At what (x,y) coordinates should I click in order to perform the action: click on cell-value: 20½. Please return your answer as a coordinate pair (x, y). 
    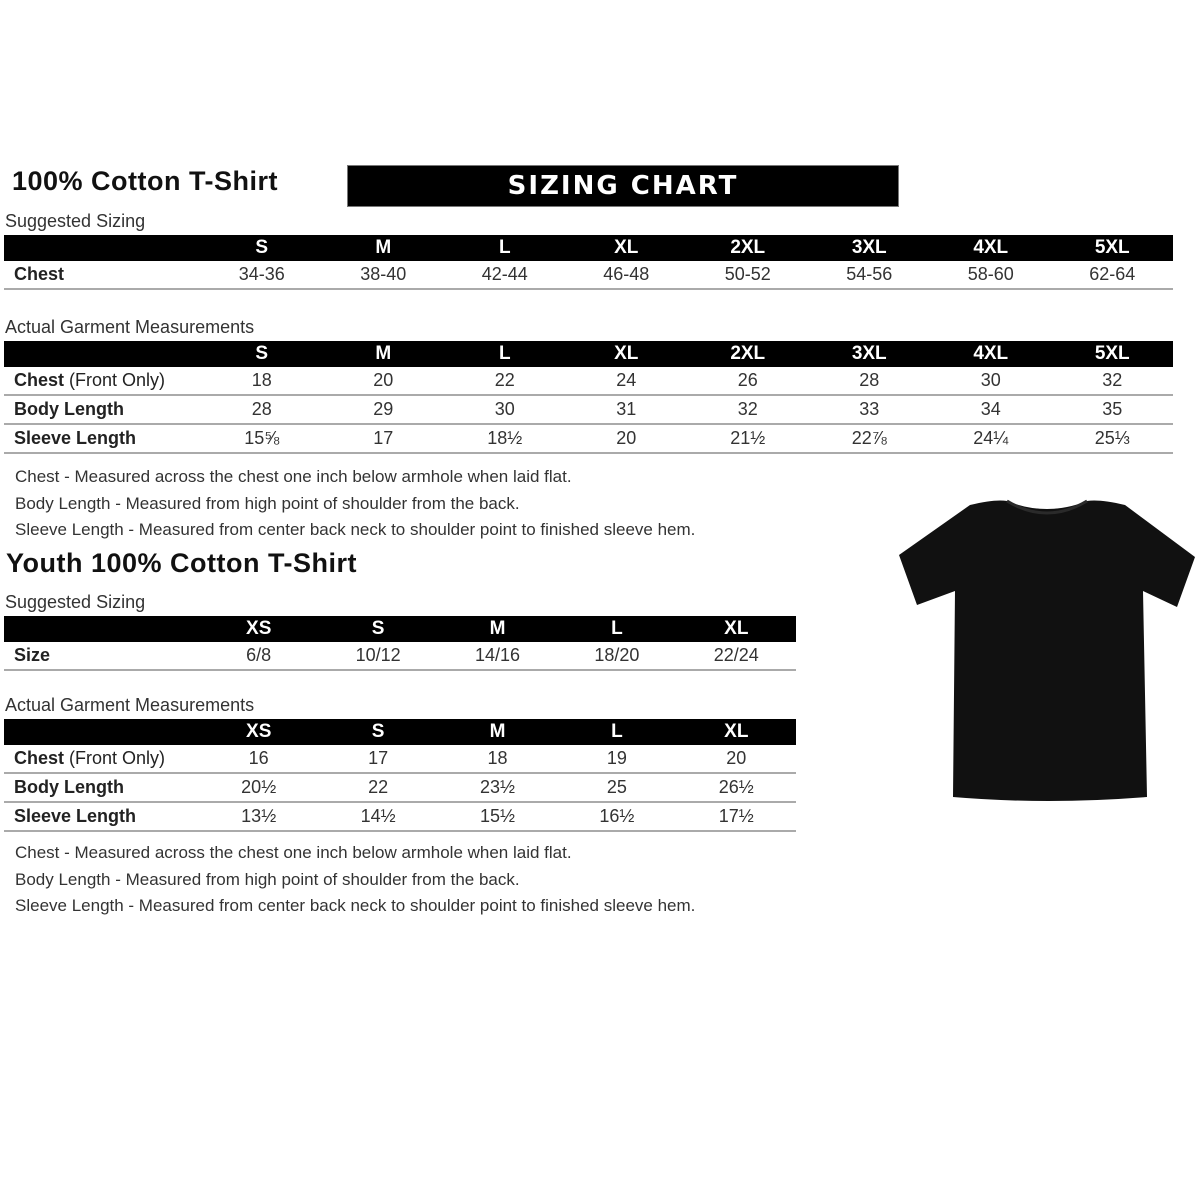
    Looking at the image, I should click on (259, 788).